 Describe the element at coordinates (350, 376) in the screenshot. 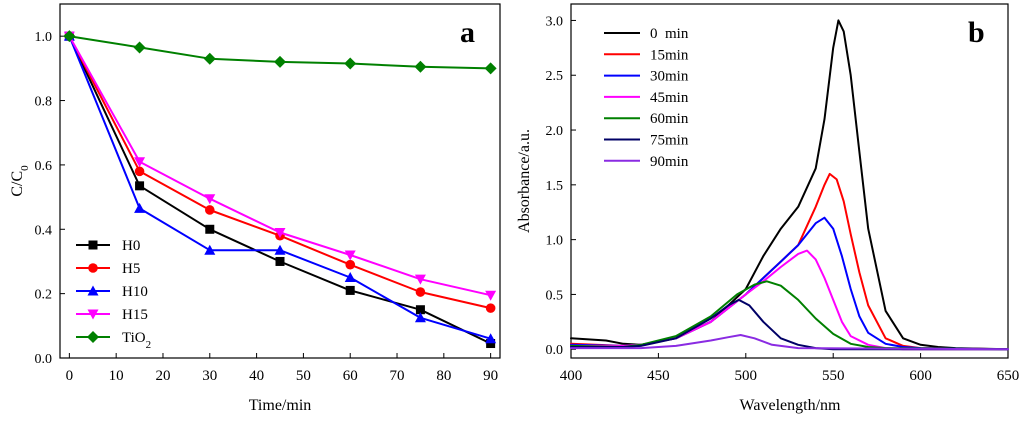

I see `chart-a-x-tick-label: 60` at that location.